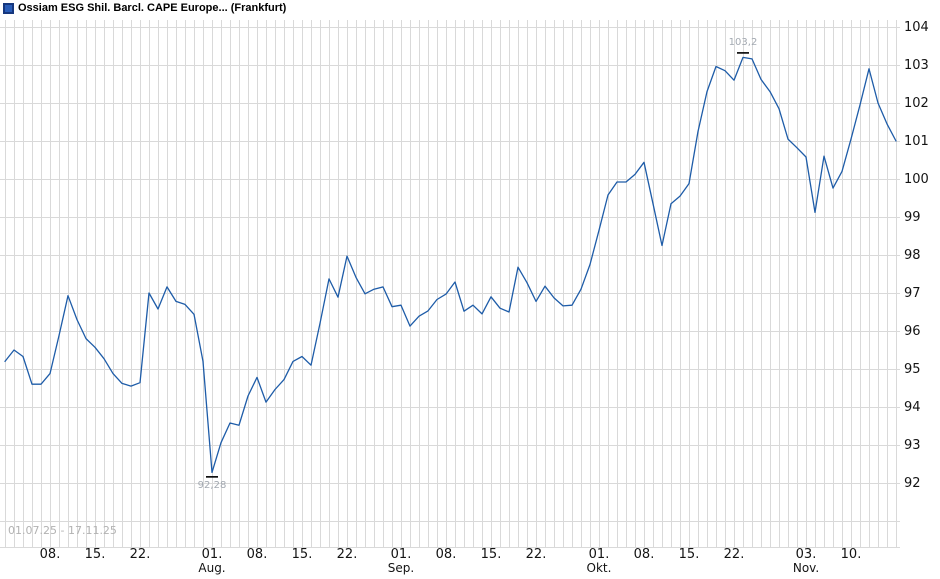 The width and height of the screenshot is (940, 579). What do you see at coordinates (916, 103) in the screenshot?
I see `y-axis-label: 102` at bounding box center [916, 103].